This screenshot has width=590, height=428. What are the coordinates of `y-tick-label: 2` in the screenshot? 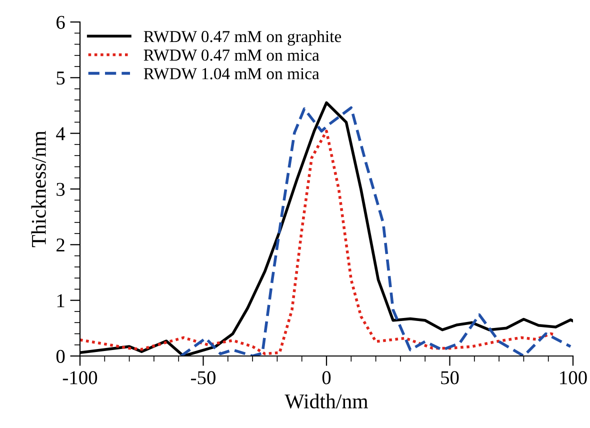 It's located at (60, 245).